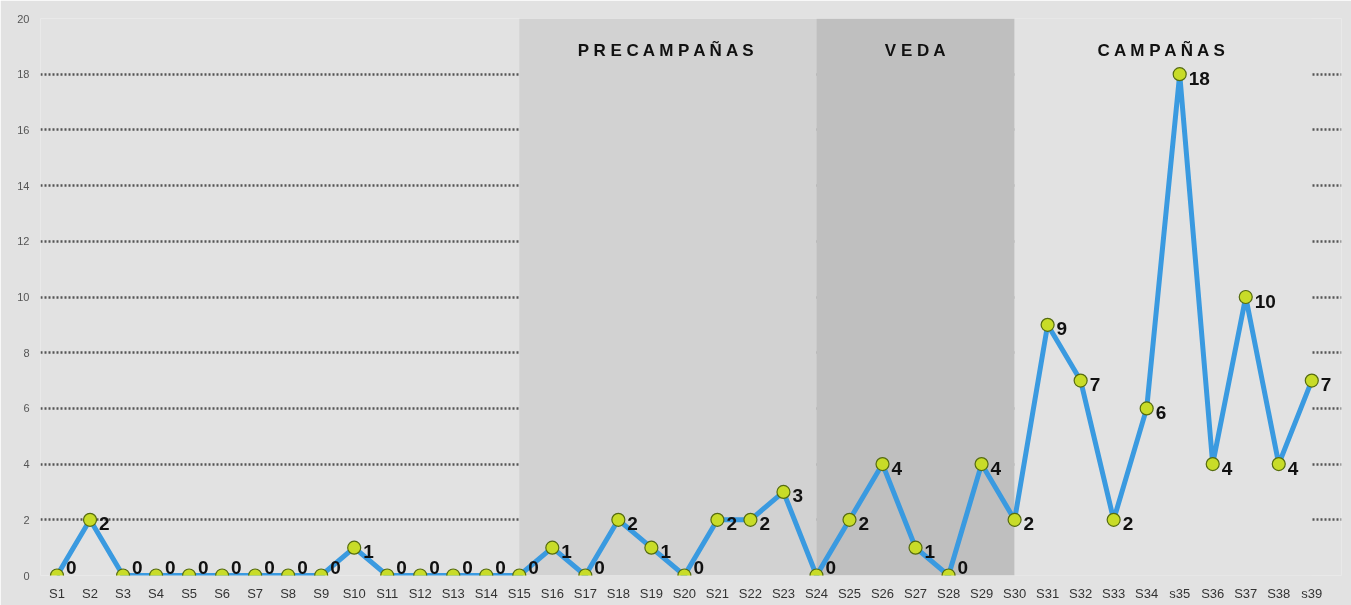 The image size is (1351, 605). I want to click on x-tick-label: S18, so click(618, 593).